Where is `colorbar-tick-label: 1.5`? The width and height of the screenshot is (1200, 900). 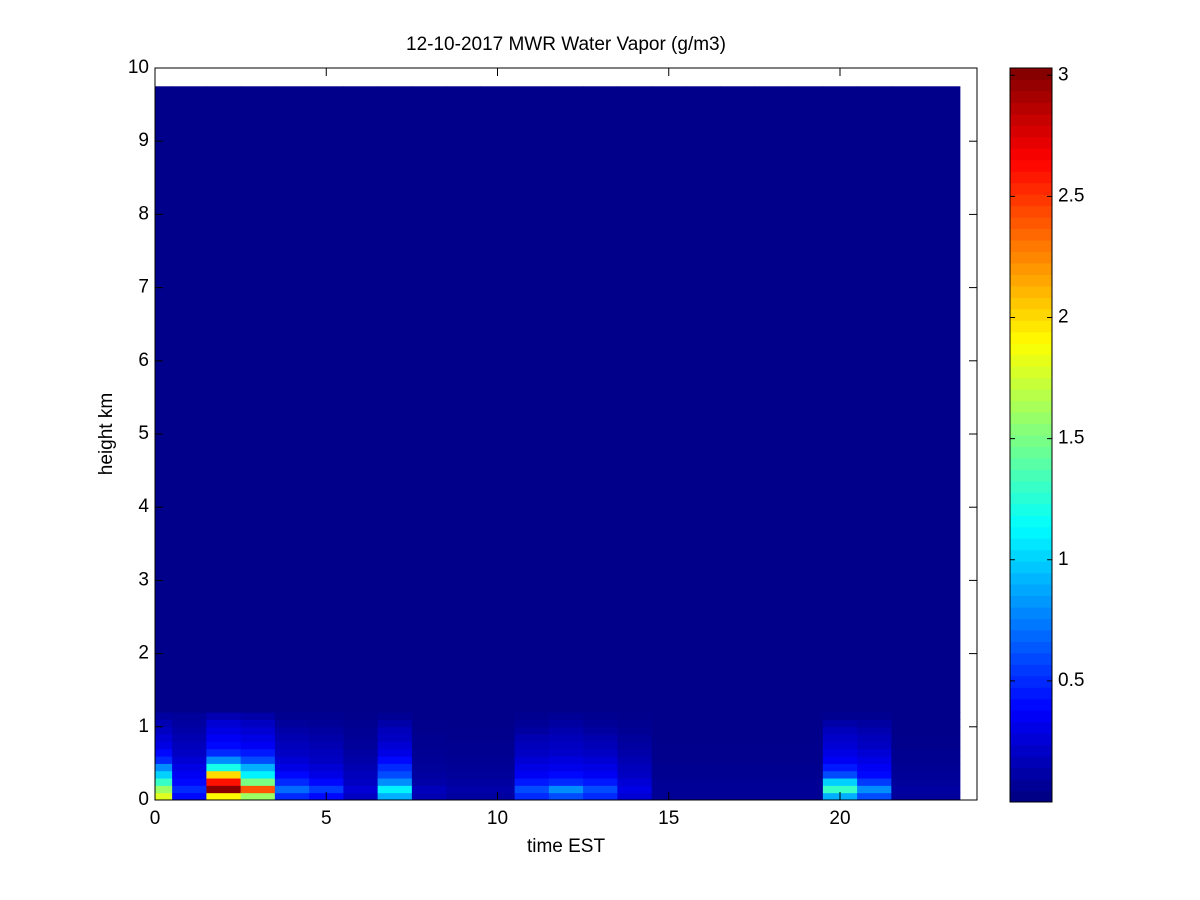
colorbar-tick-label: 1.5 is located at coordinates (1071, 438).